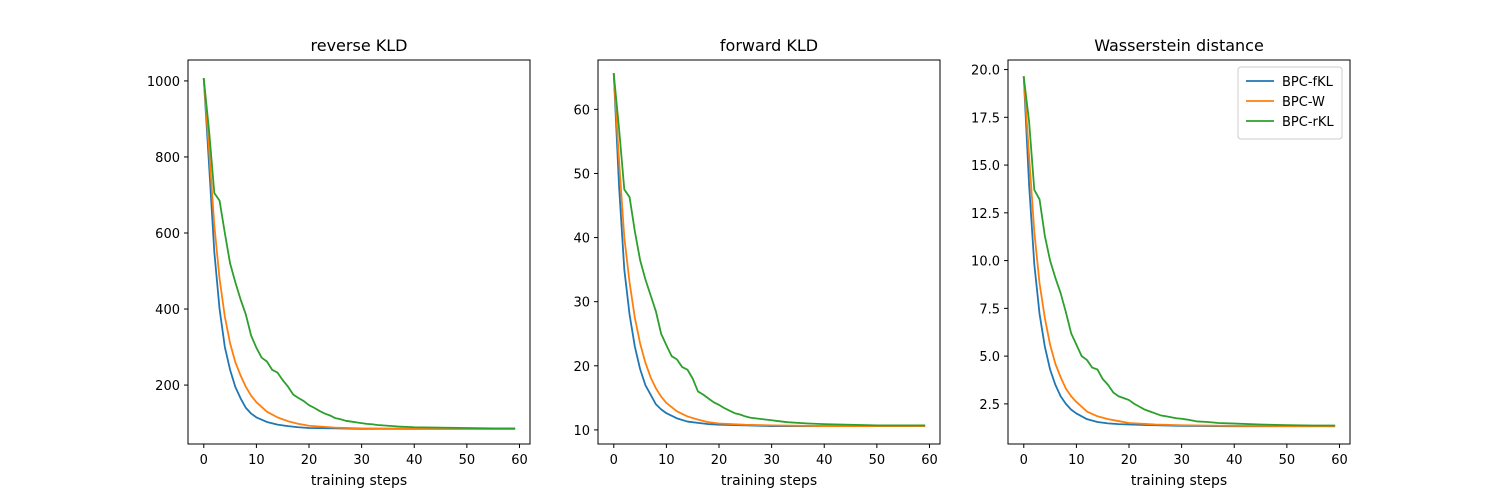  I want to click on y-tick-label: 400, so click(167, 310).